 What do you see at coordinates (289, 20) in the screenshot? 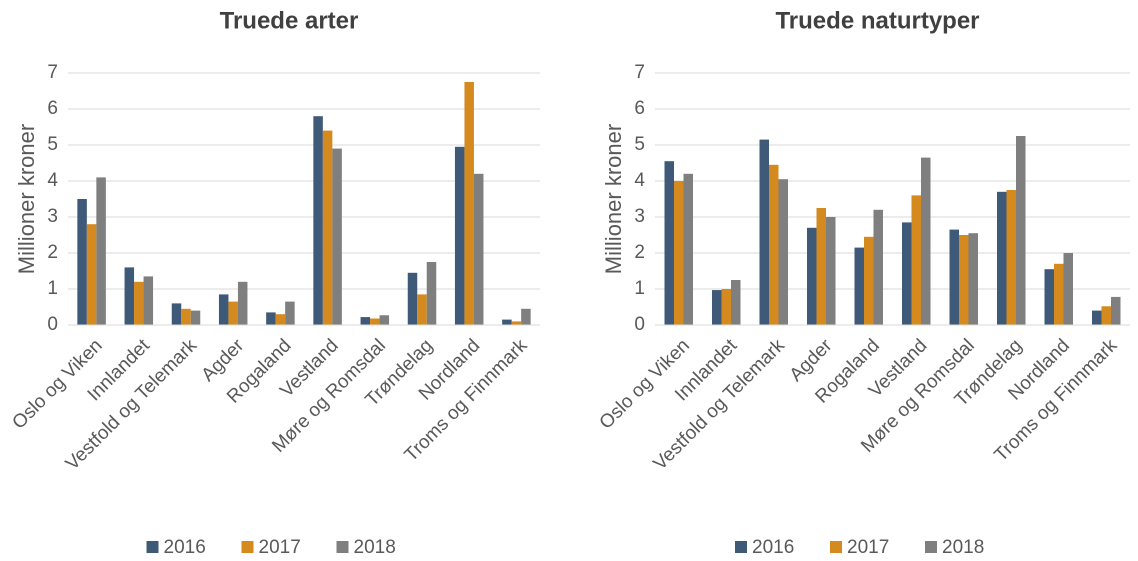
I see `chart-title: Truede arter` at bounding box center [289, 20].